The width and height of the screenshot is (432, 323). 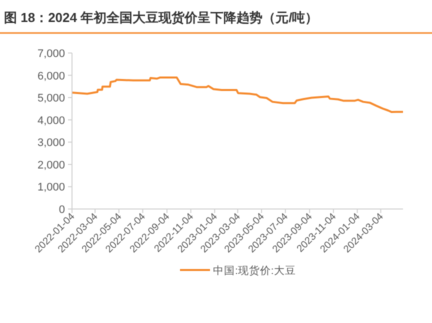 I want to click on legend-label: 中国:现货价:大豆, so click(x=254, y=270).